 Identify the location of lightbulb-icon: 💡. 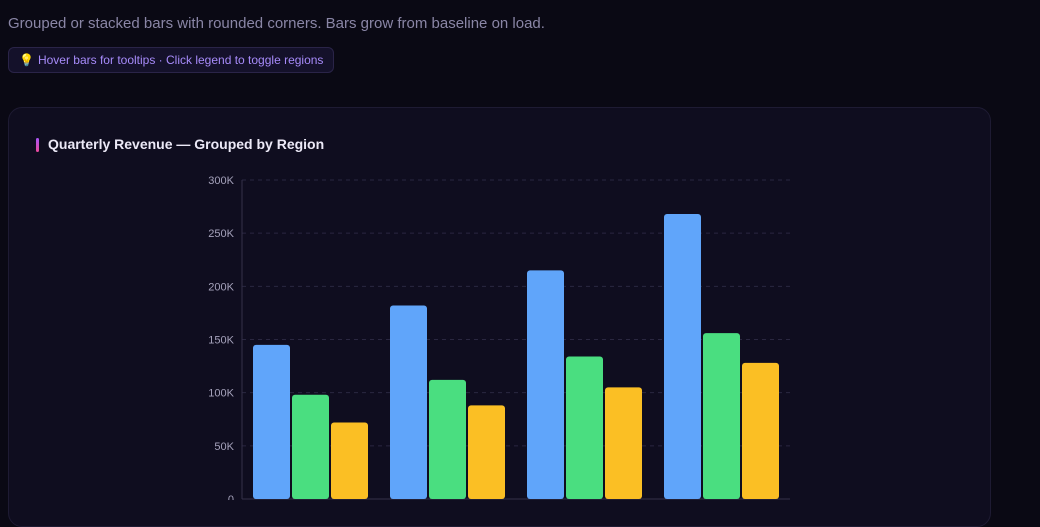
(26, 60).